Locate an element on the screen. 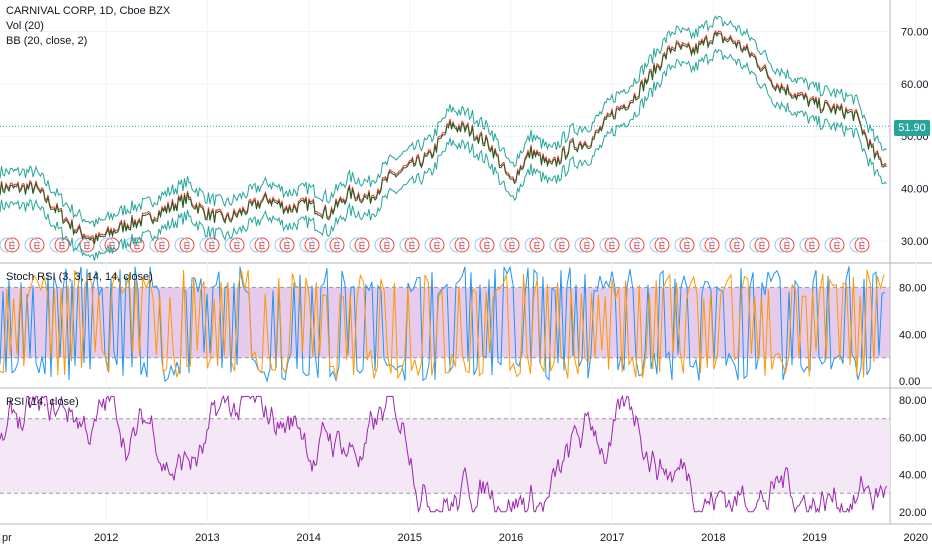 The width and height of the screenshot is (932, 550). x-tick-label: 2016 is located at coordinates (511, 538).